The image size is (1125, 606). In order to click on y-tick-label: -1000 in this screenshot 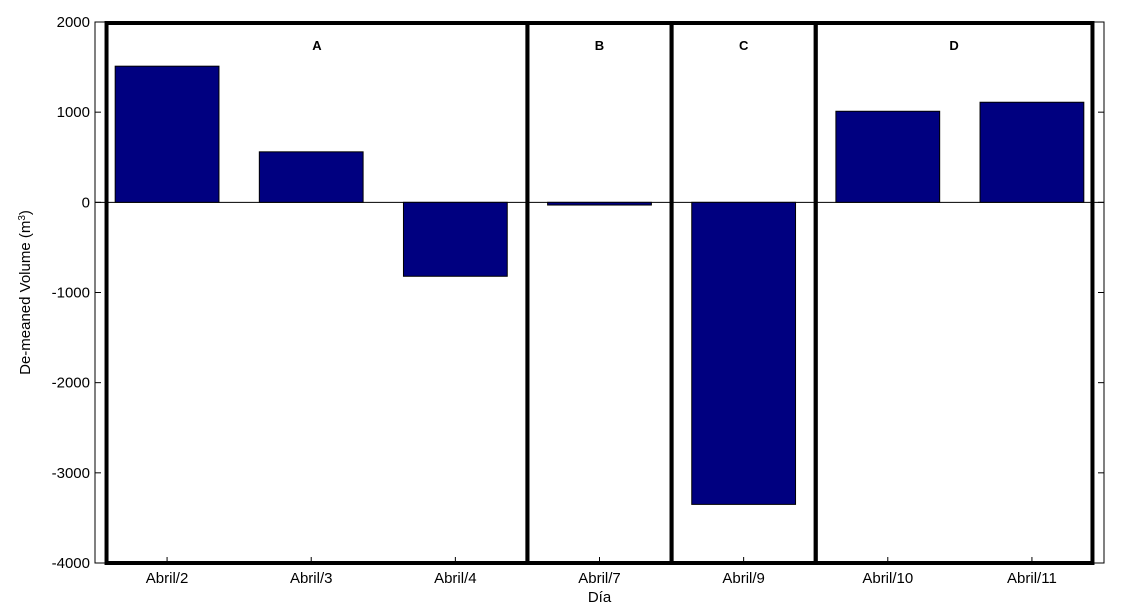, I will do `click(71, 293)`.